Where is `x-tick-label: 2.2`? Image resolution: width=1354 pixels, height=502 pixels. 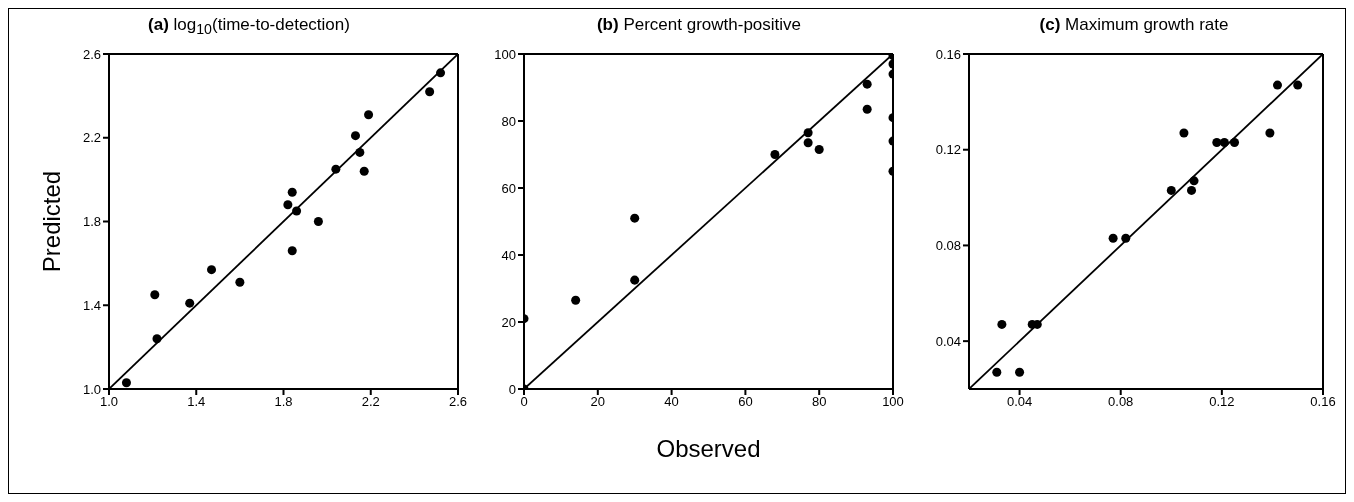
x-tick-label: 2.2 is located at coordinates (370, 402).